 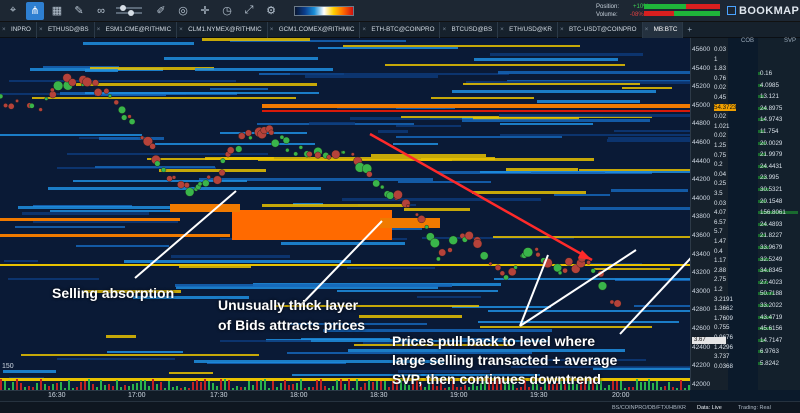 What do you see at coordinates (225, 29) in the screenshot?
I see `tab-label: CLM1.NYMEX@RITHMIC` at bounding box center [225, 29].